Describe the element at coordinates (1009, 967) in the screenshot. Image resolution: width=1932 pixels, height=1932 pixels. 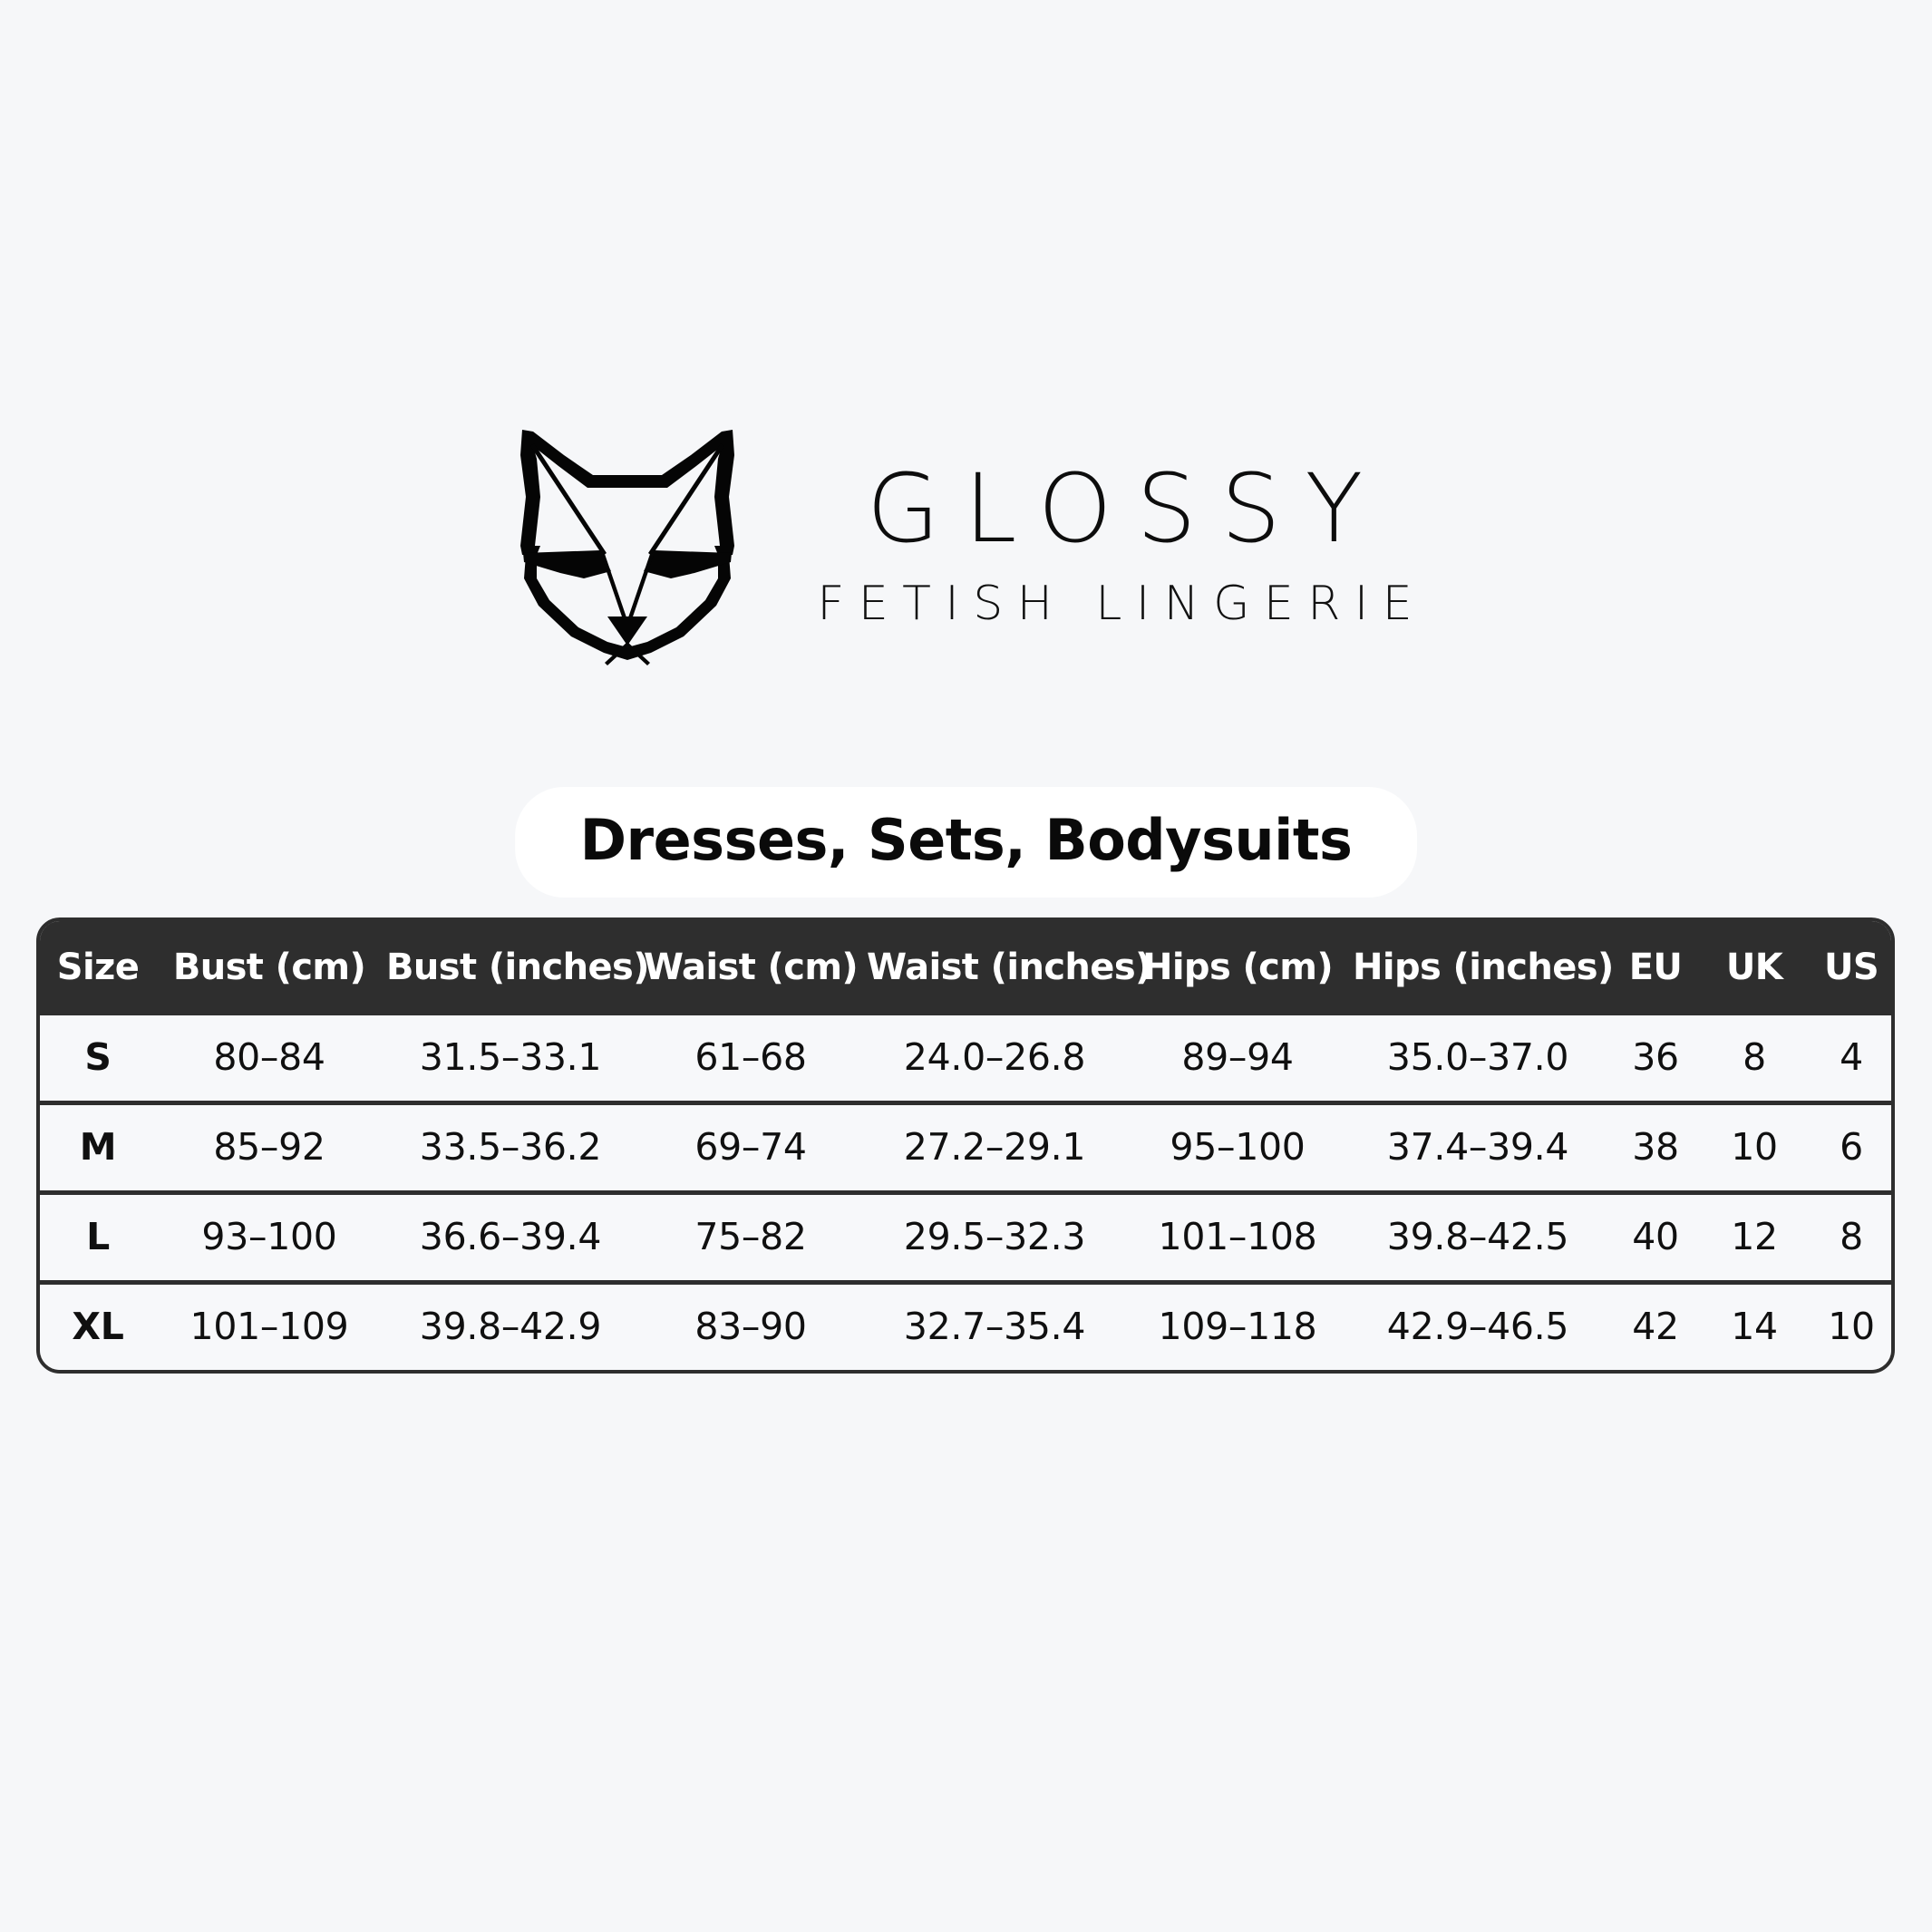
I see `column-header-waist-inches: Waist (inches)` at that location.